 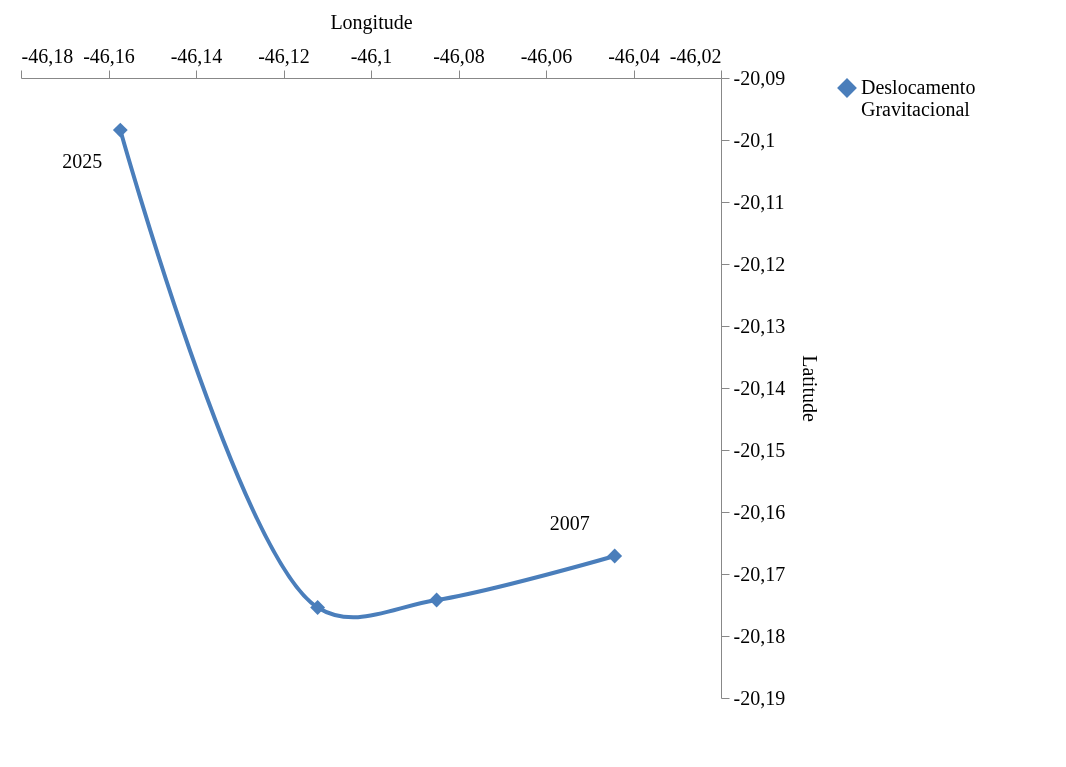 What do you see at coordinates (759, 325) in the screenshot?
I see `y-tick-label: -20,13` at bounding box center [759, 325].